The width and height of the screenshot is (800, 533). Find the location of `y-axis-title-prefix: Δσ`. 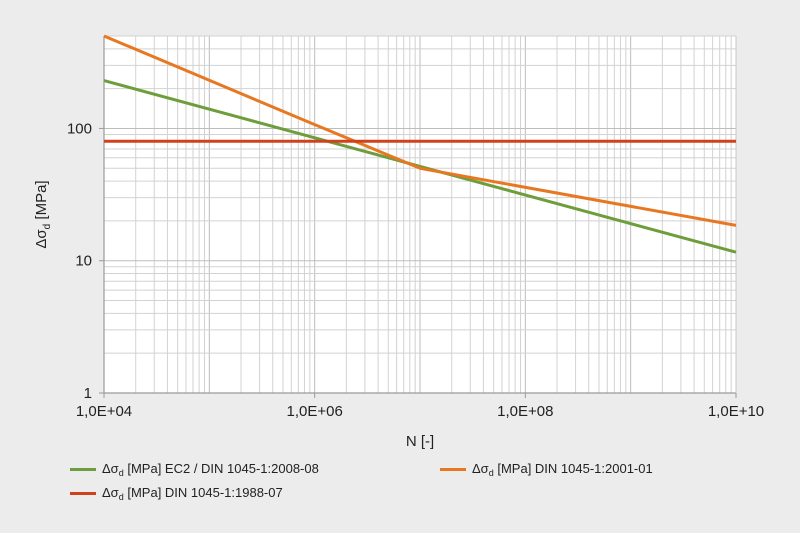

y-axis-title-prefix: Δσ is located at coordinates (41, 239).